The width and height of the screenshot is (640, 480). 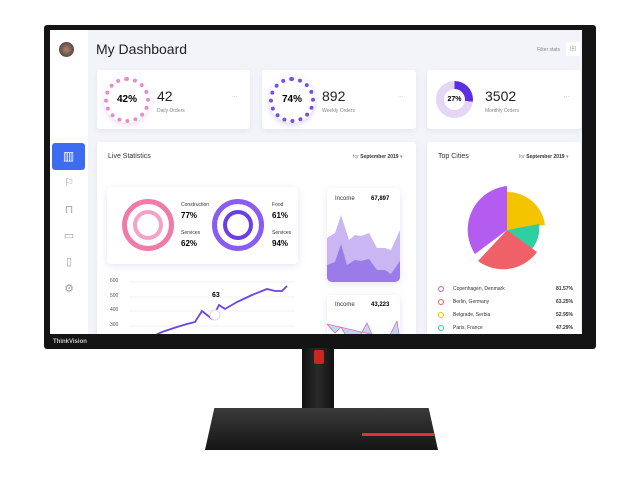 What do you see at coordinates (69, 210) in the screenshot?
I see `basket-icon: ⊓` at bounding box center [69, 210].